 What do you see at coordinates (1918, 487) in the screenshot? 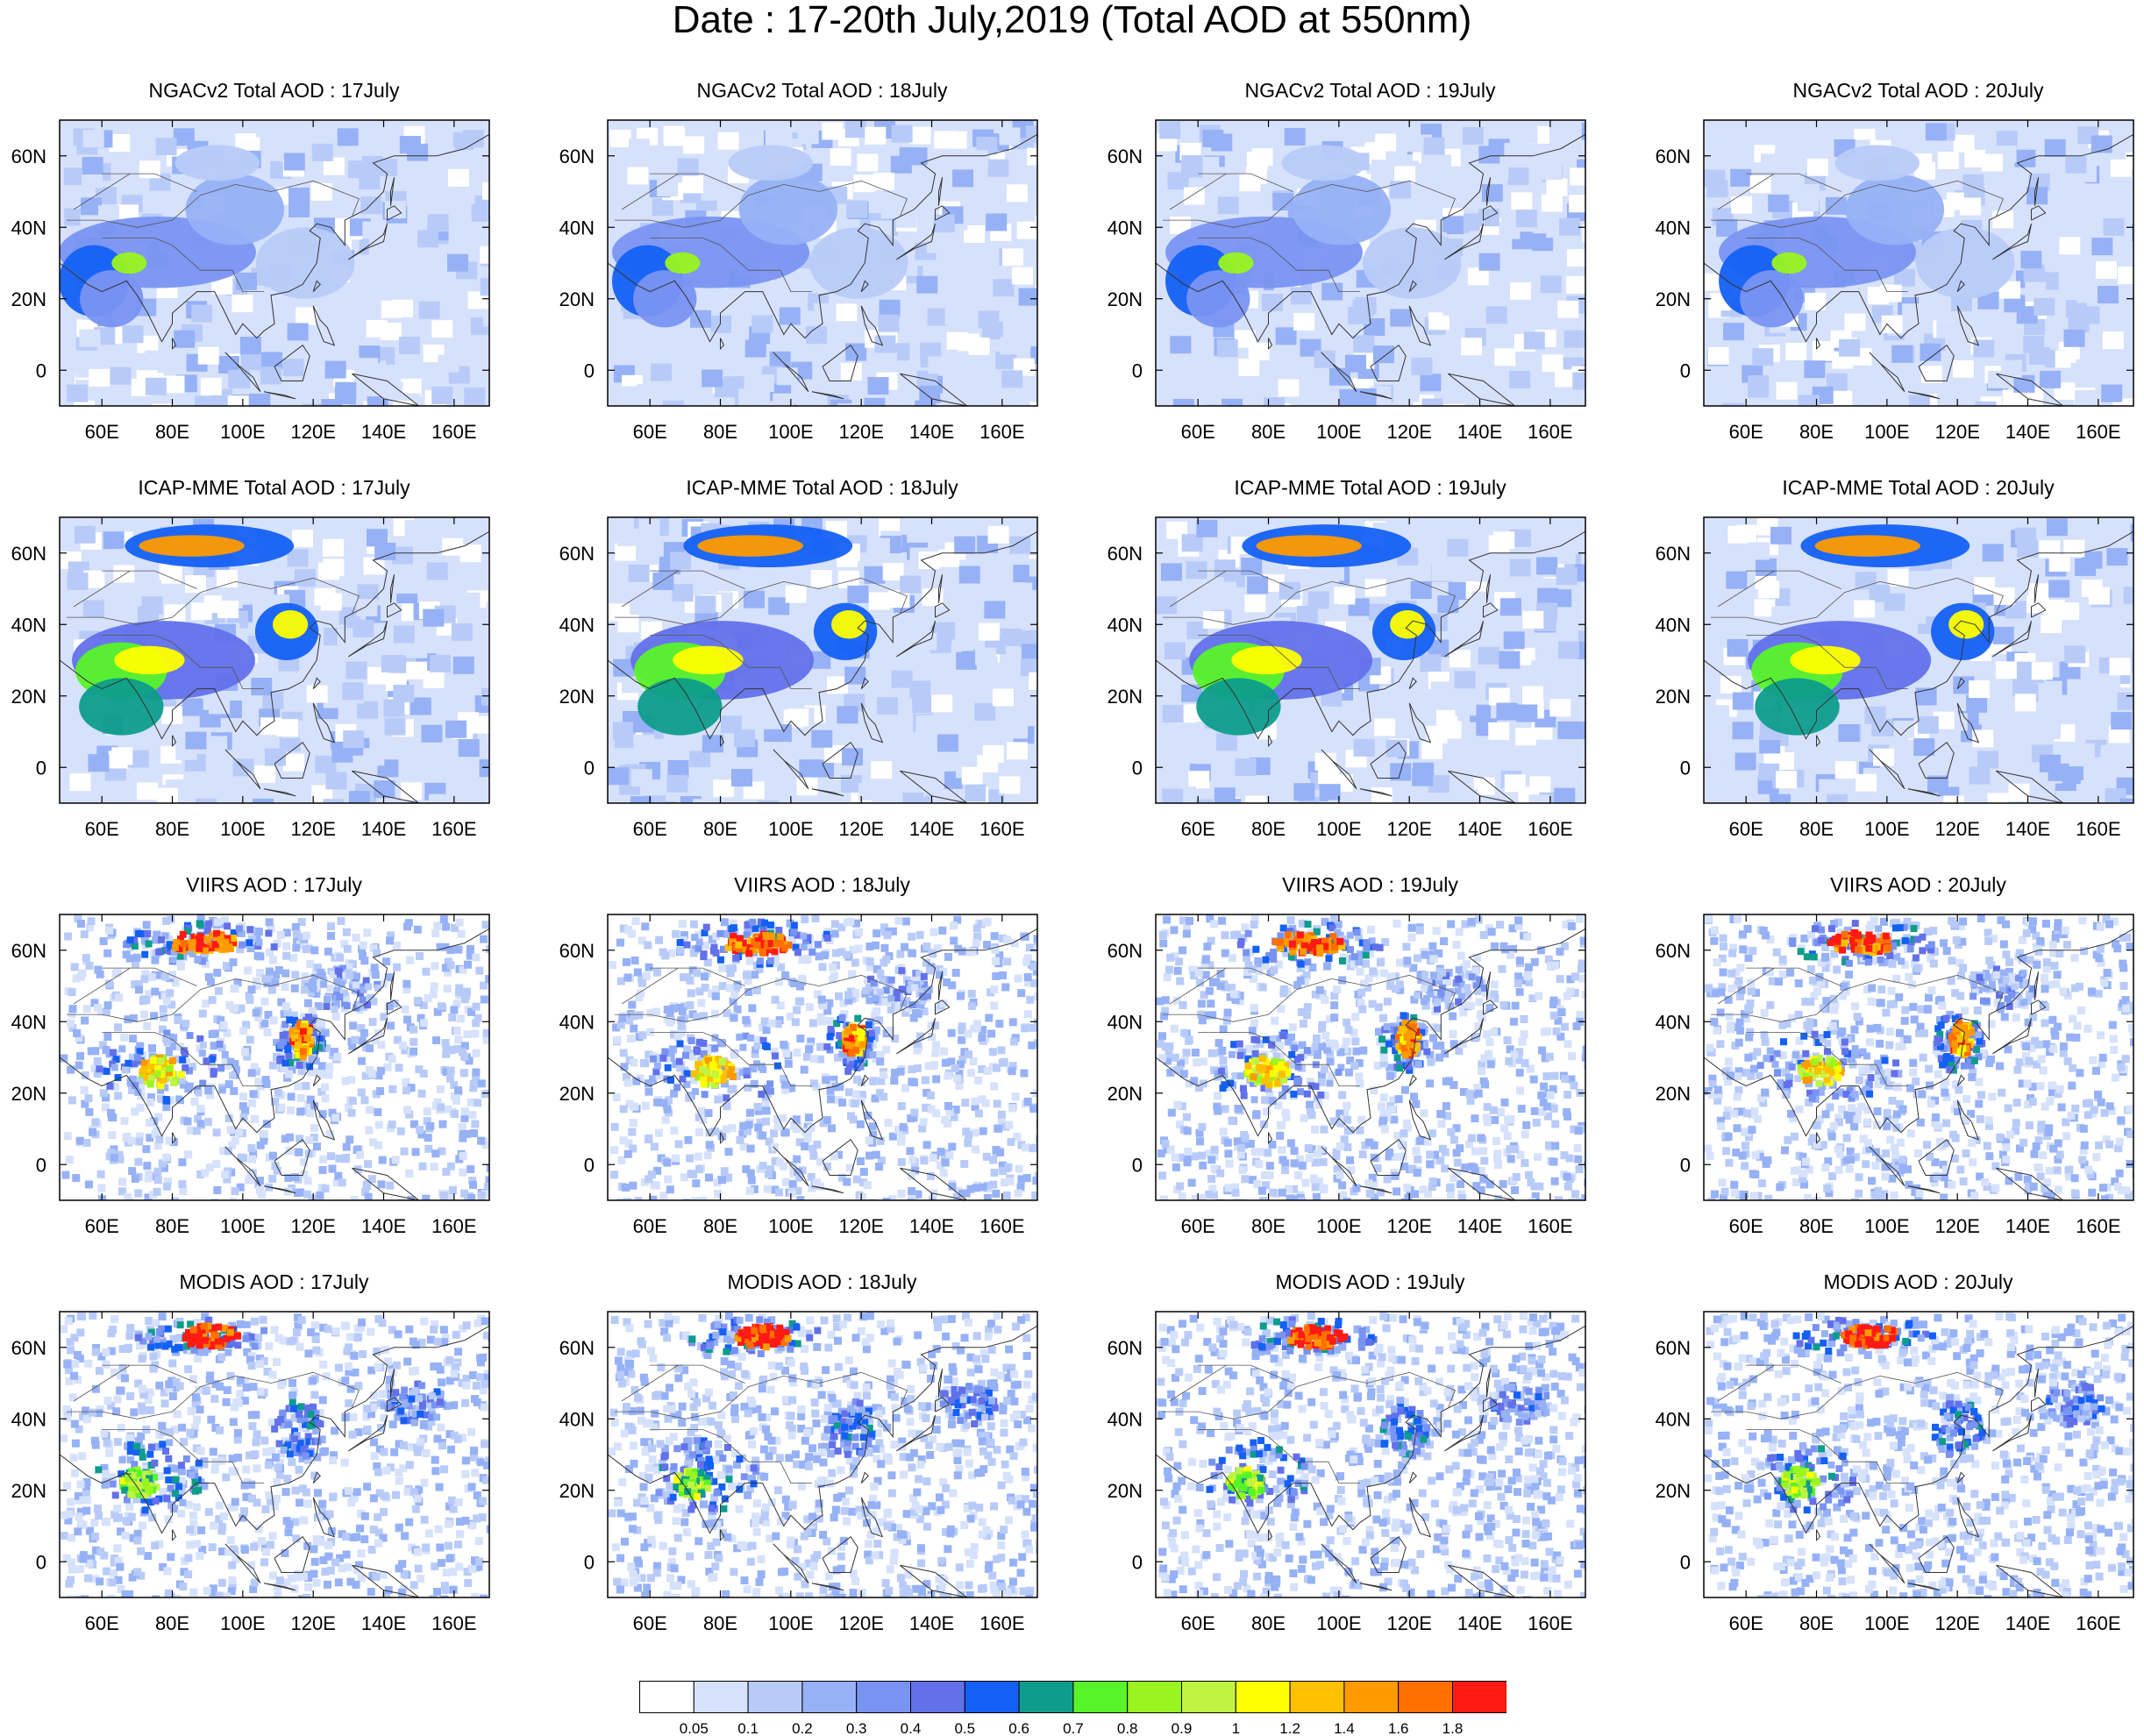
I see `panel-title: ICAP-MME Total AOD : 20July` at bounding box center [1918, 487].